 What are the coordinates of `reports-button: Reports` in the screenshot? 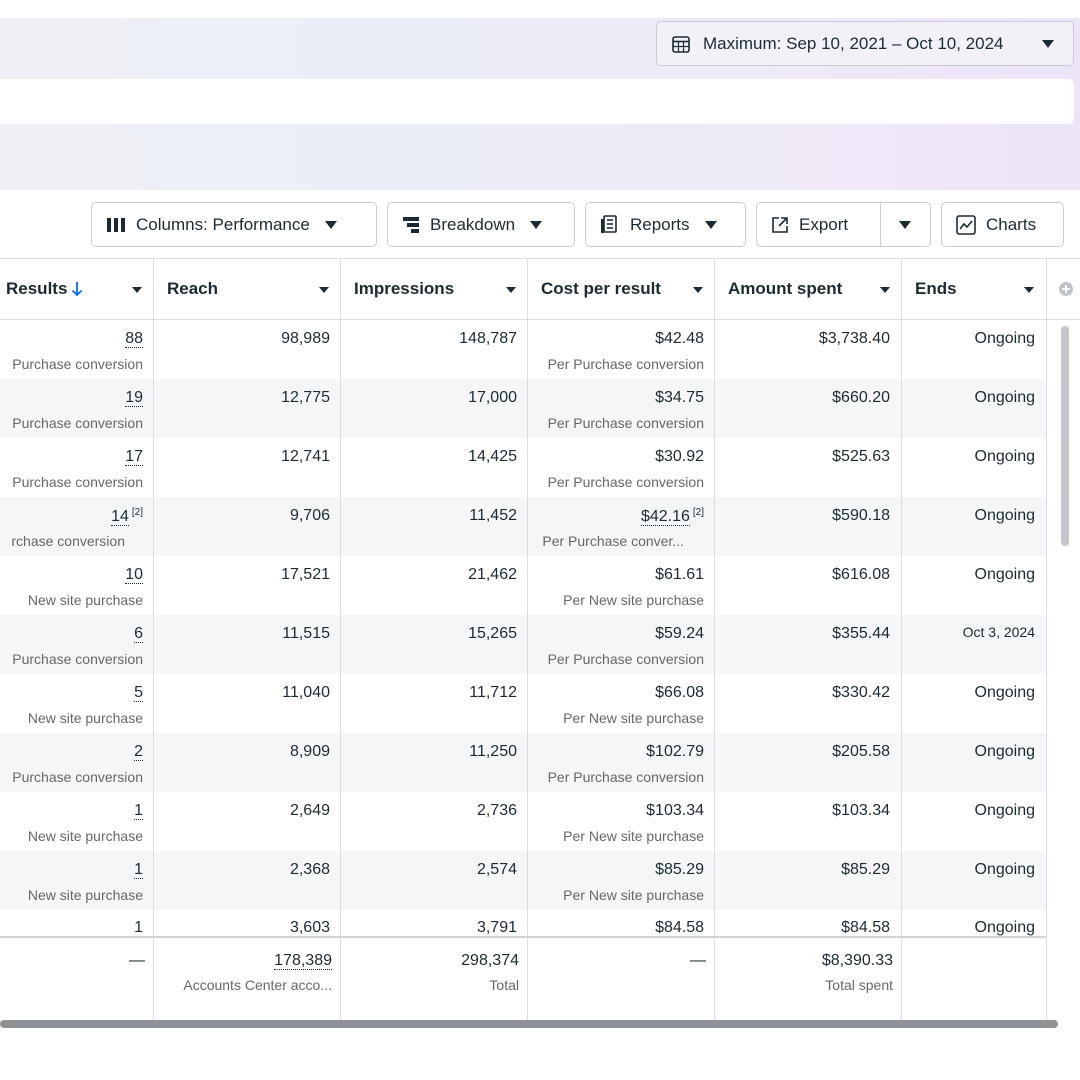 It's located at (665, 224).